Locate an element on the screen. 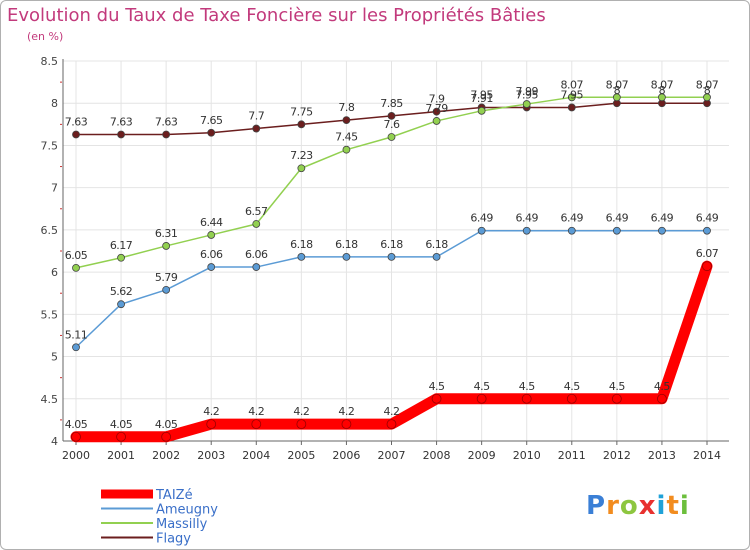  y-tick-label: 5 is located at coordinates (54, 357).